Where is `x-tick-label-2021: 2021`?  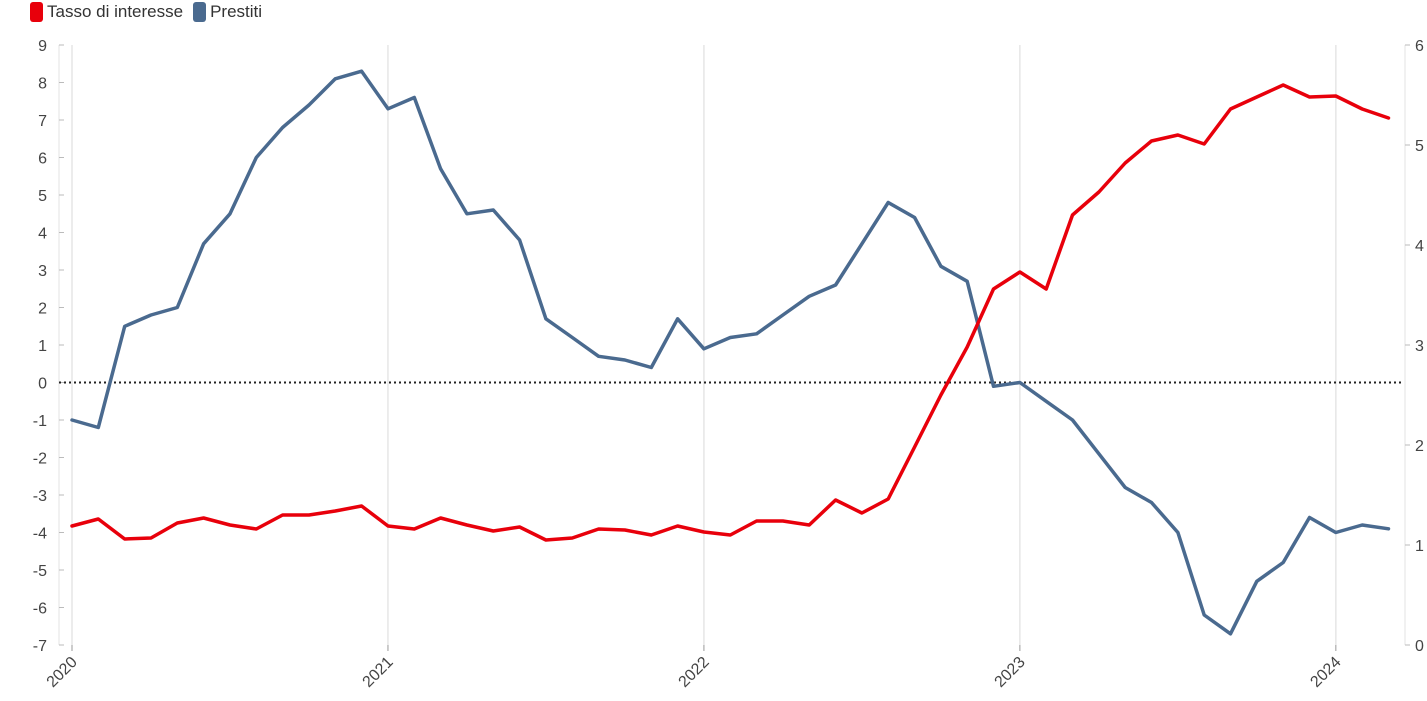 x-tick-label-2021: 2021 is located at coordinates (378, 672).